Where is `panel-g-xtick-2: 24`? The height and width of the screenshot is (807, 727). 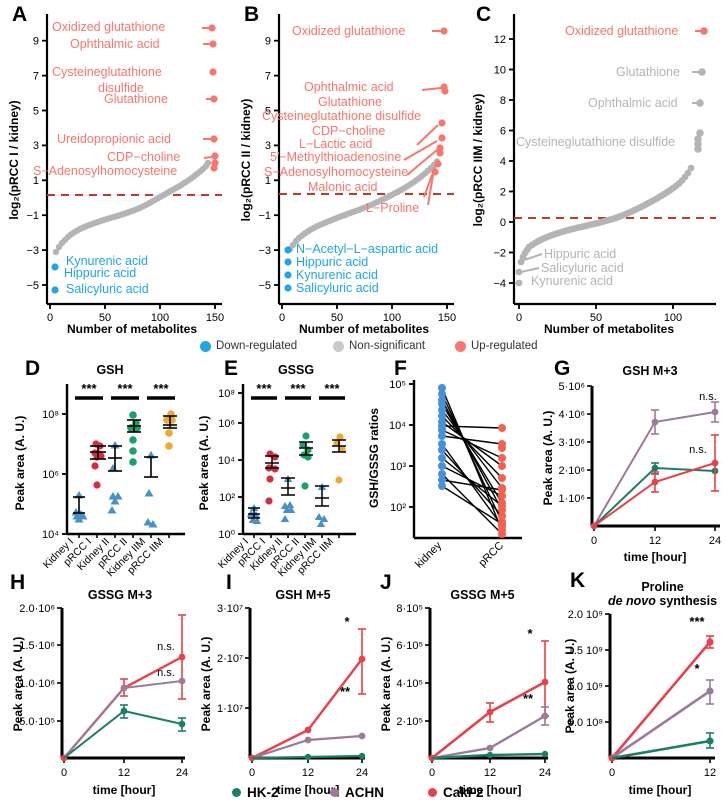
panel-g-xtick-2: 24 is located at coordinates (715, 541).